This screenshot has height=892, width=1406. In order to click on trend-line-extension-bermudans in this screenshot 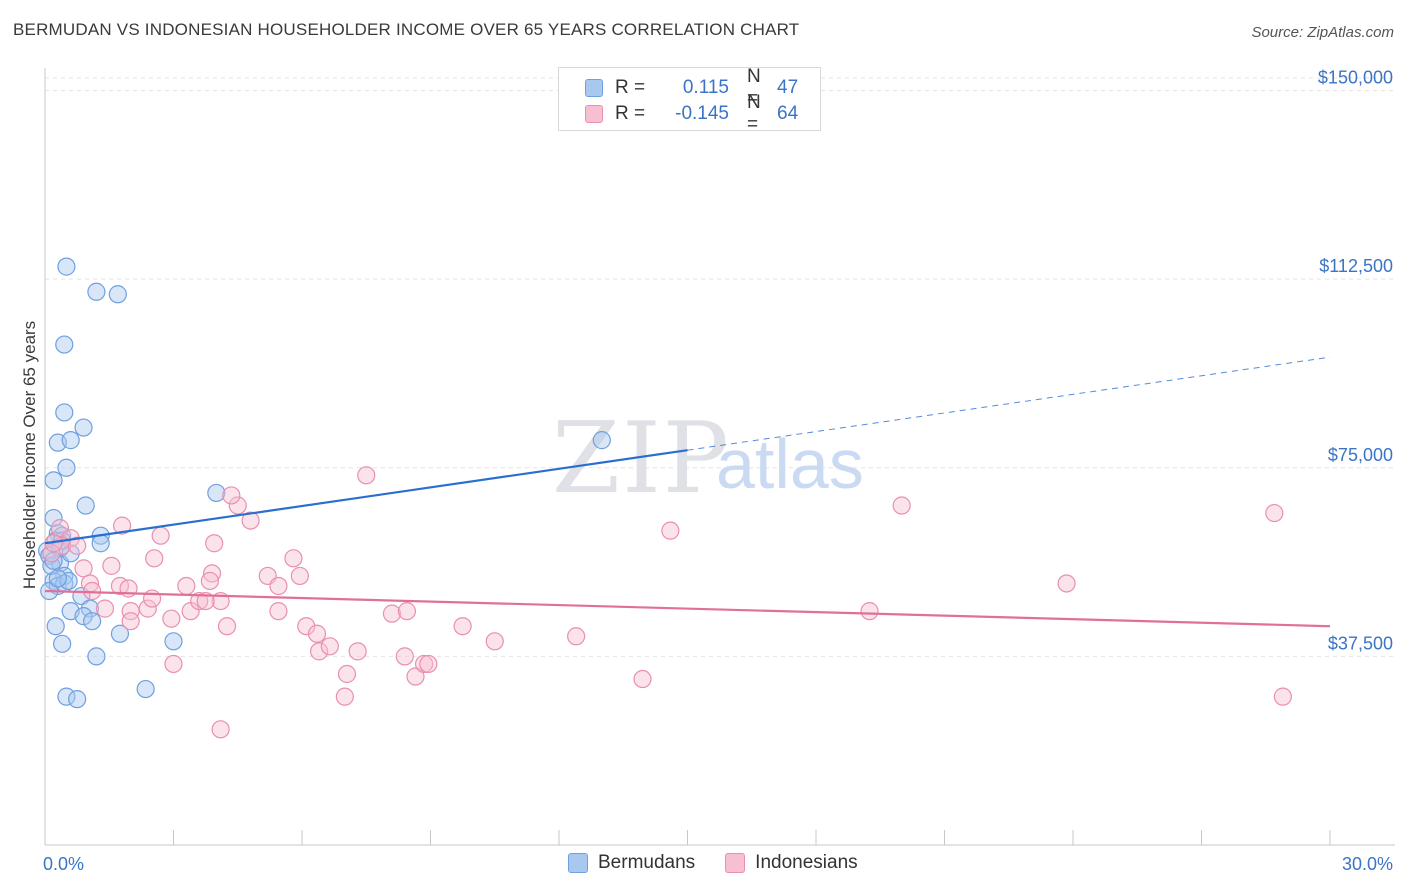, I will do `click(1009, 403)`.